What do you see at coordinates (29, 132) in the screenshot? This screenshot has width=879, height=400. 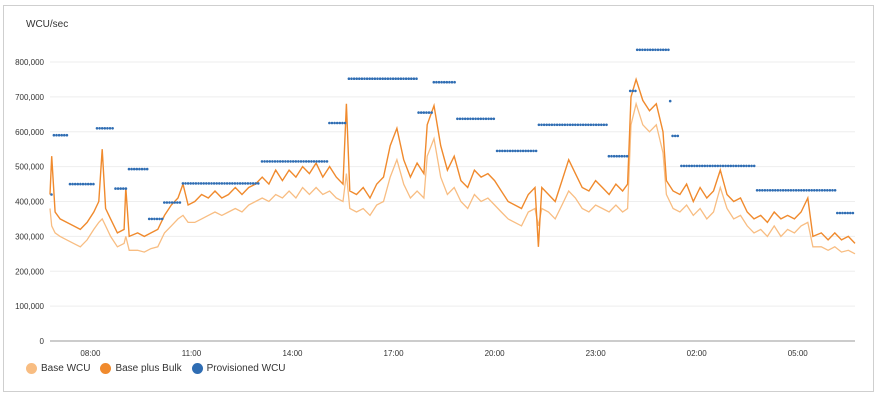 I see `y-tick-label: 600,000` at bounding box center [29, 132].